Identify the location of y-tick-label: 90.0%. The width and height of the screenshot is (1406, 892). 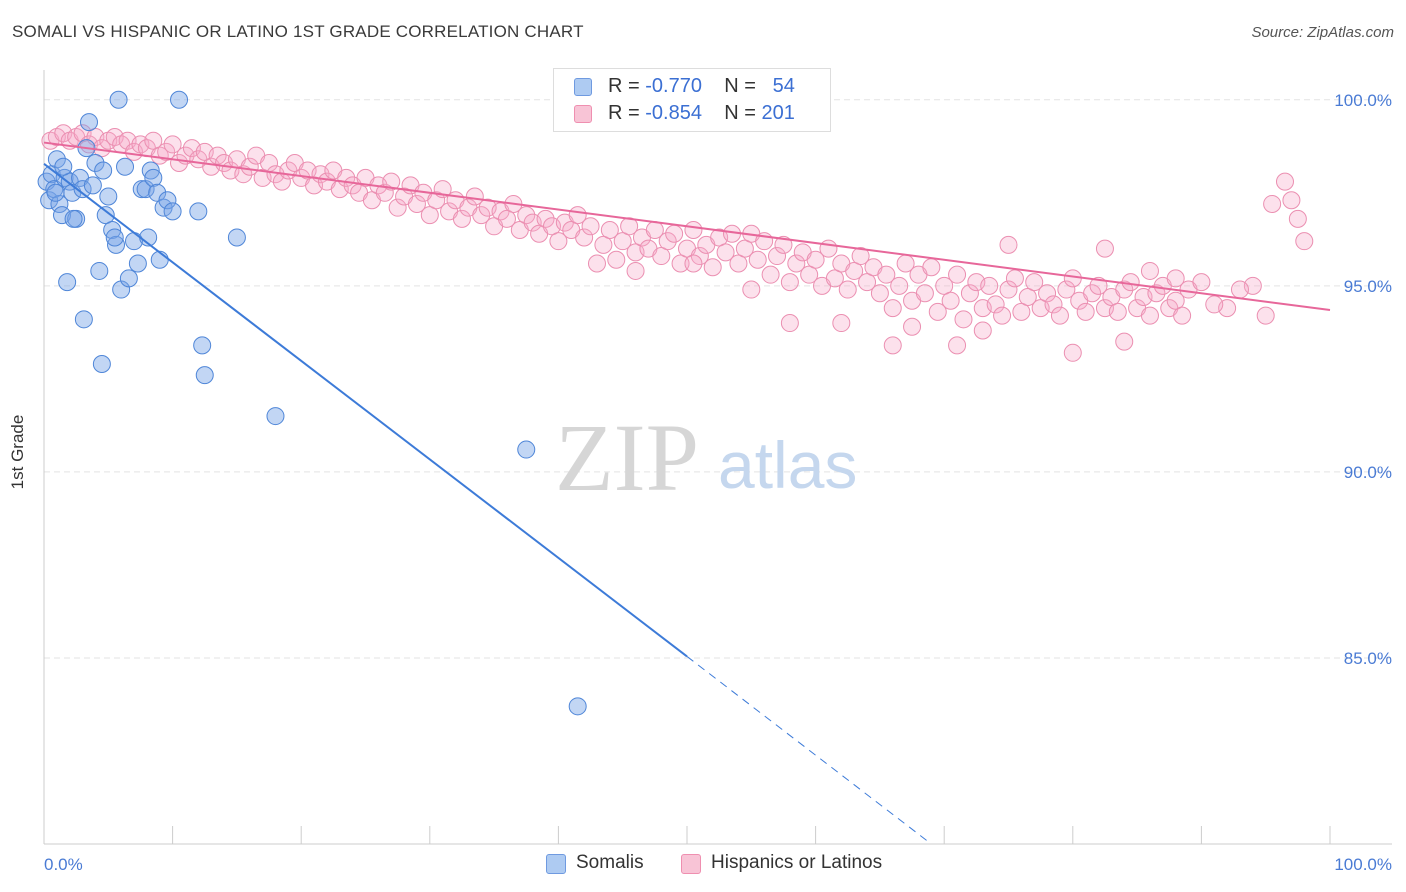
(1368, 472).